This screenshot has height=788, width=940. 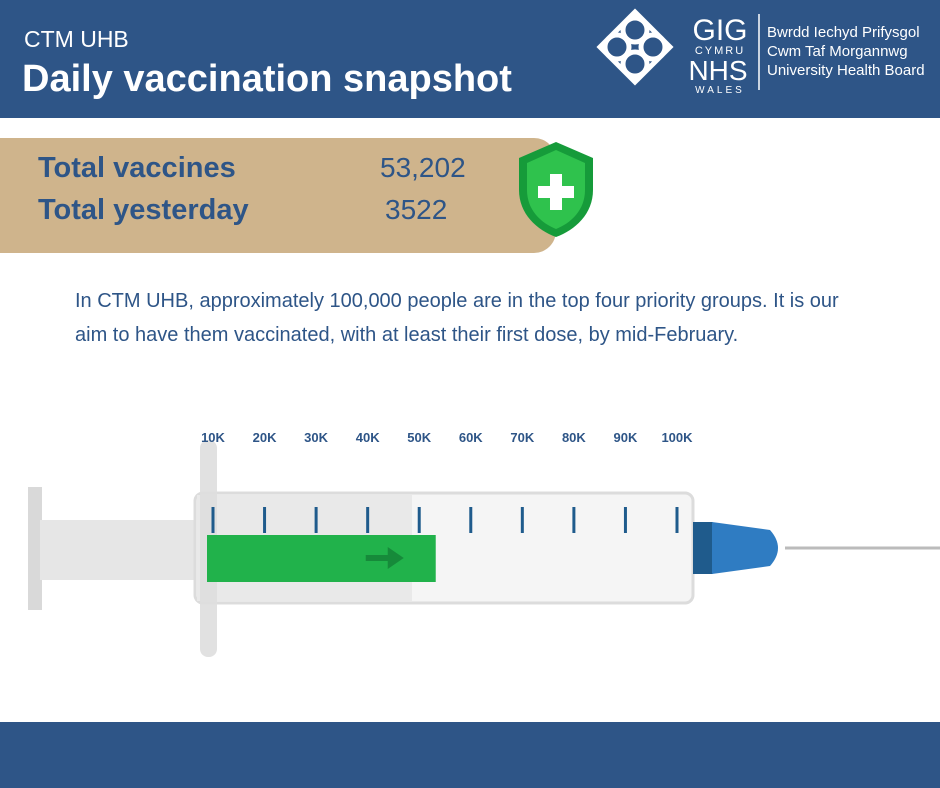 I want to click on logo-gig: GIG, so click(x=719, y=30).